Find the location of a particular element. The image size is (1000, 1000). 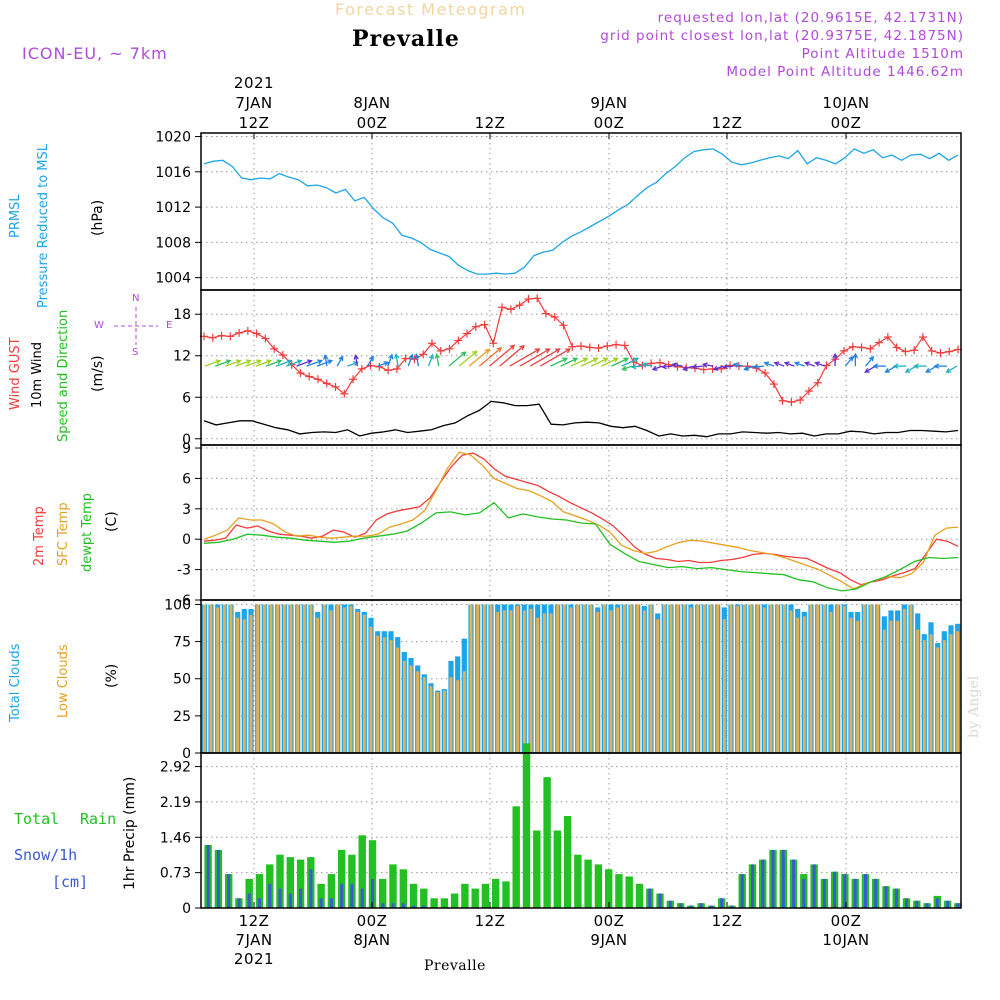

wind-panel-frame is located at coordinates (581, 367).